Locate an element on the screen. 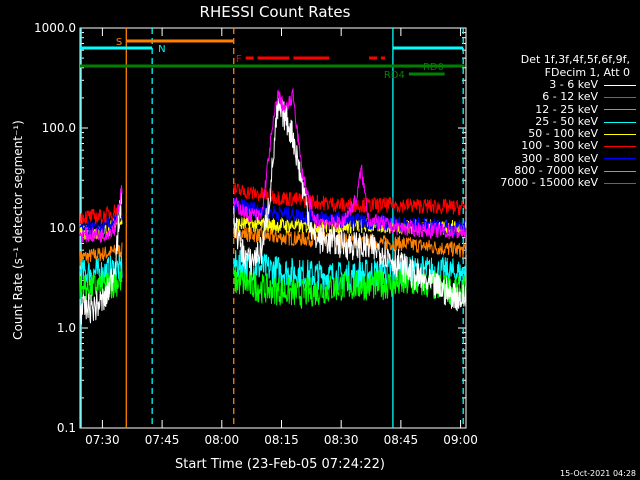  legend-item: 100 - 300 keV is located at coordinates (561, 146).